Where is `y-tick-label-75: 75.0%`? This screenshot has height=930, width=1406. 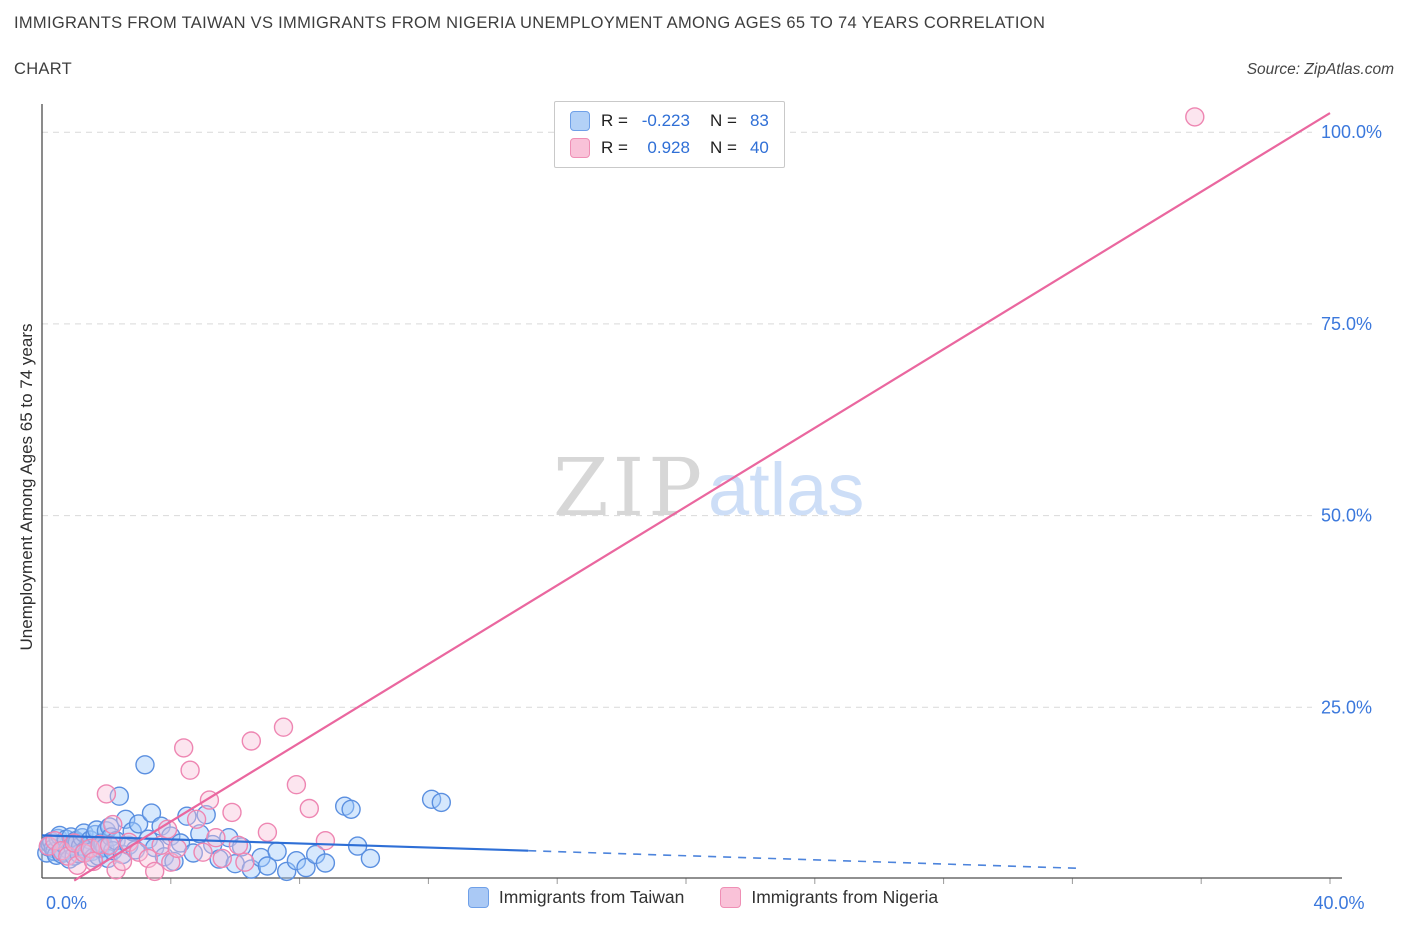 y-tick-label-75: 75.0% is located at coordinates (1346, 324).